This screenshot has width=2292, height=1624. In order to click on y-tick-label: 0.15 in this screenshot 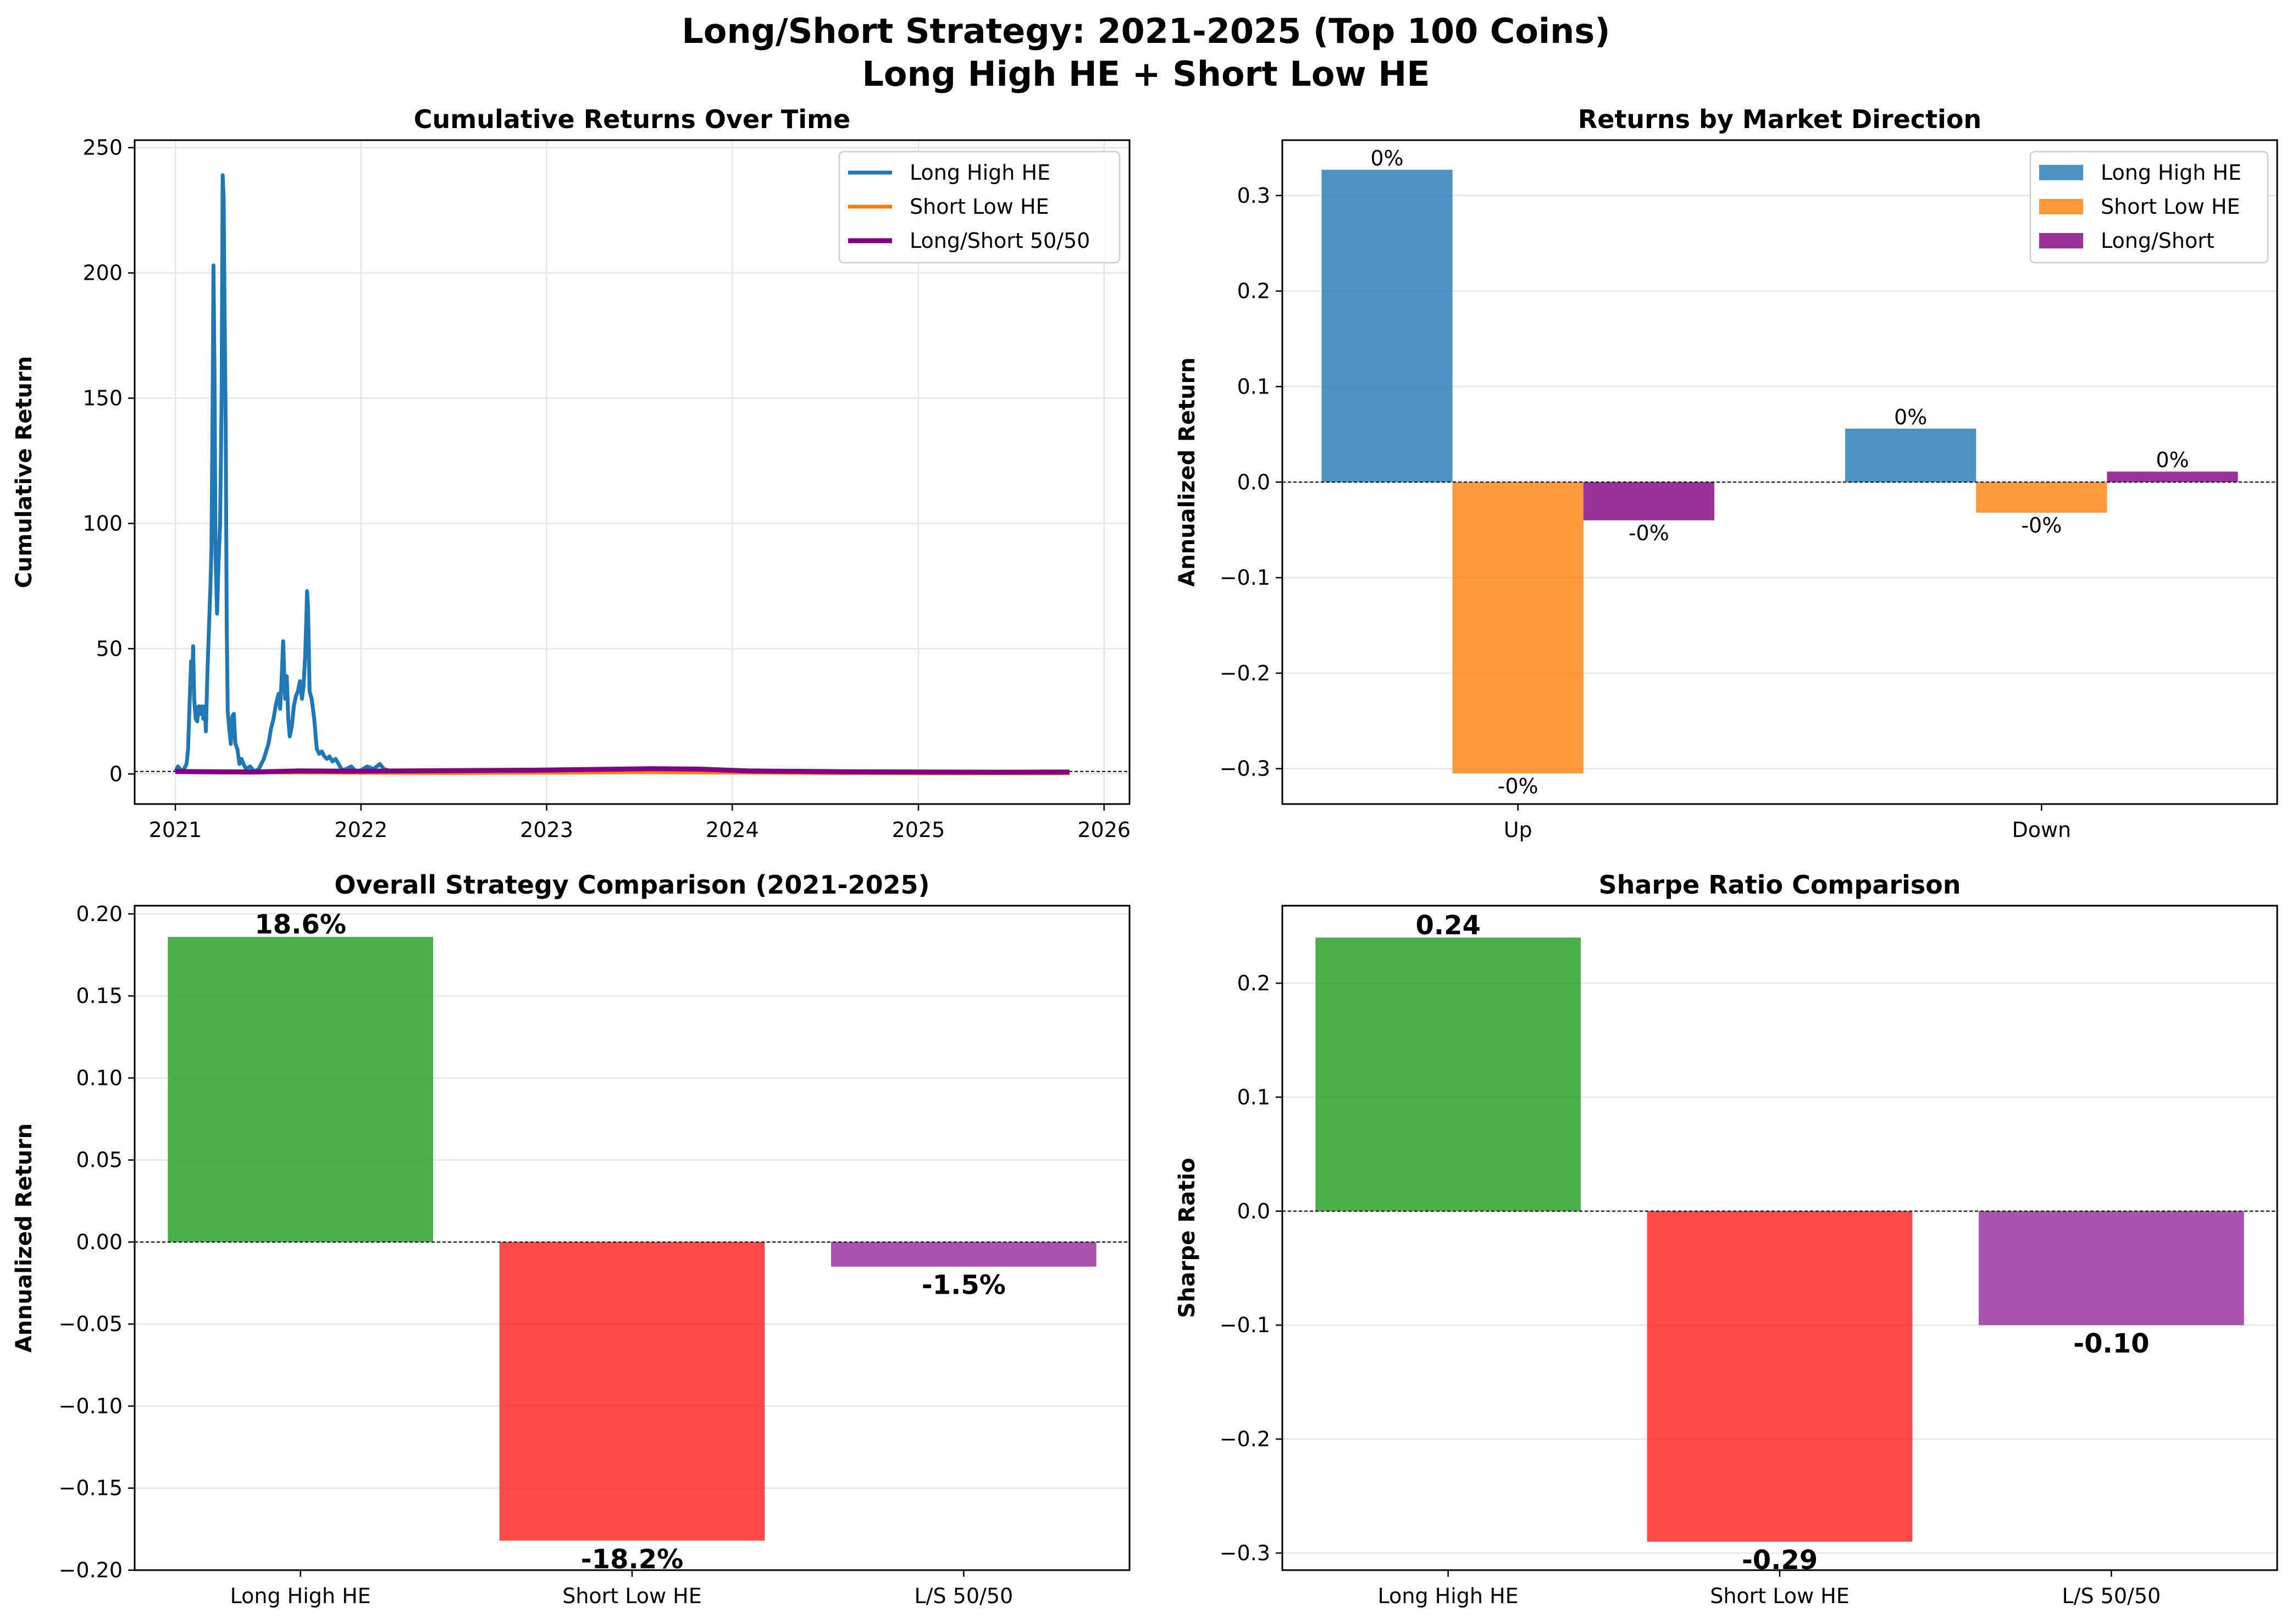, I will do `click(99, 996)`.